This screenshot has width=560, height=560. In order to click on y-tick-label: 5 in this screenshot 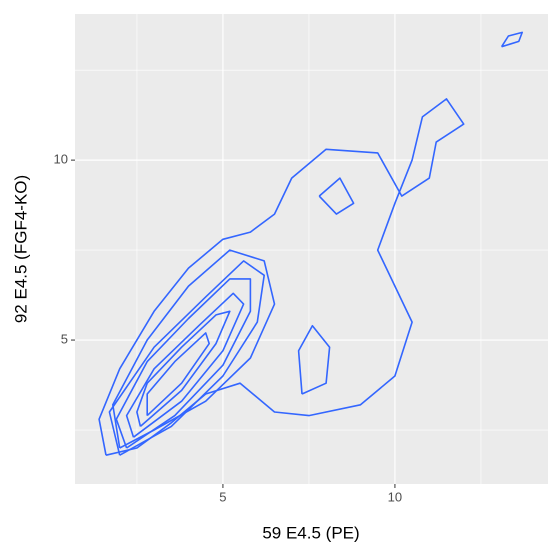, I will do `click(64, 338)`.